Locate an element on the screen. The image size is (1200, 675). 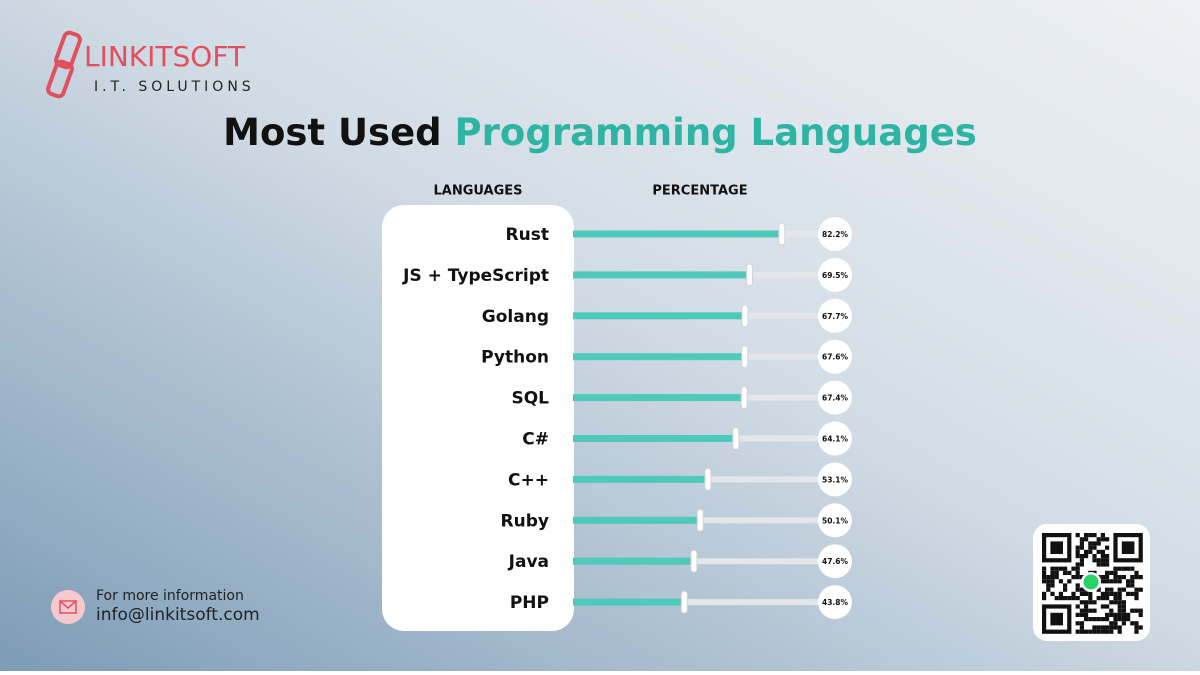
category-label: C# is located at coordinates (535, 440).